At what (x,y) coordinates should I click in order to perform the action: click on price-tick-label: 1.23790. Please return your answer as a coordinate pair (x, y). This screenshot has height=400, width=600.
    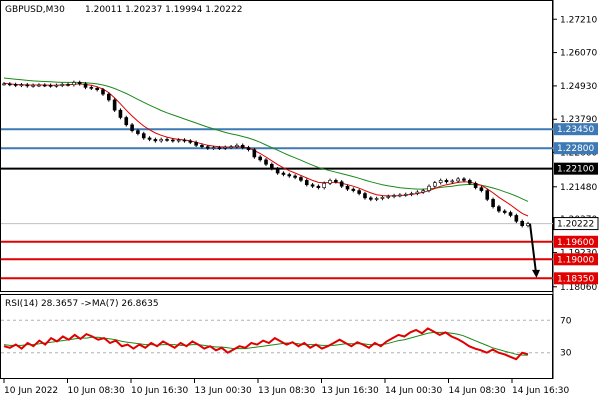
    Looking at the image, I should click on (578, 120).